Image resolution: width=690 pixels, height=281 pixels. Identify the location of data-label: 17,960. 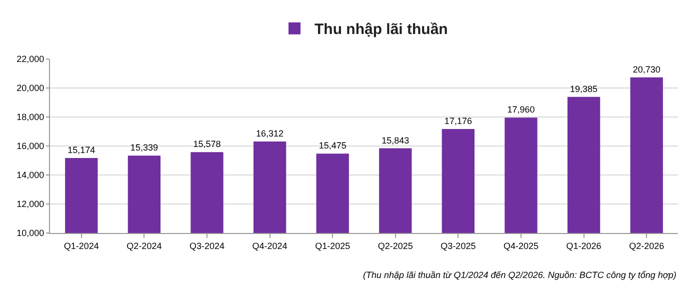
(521, 109).